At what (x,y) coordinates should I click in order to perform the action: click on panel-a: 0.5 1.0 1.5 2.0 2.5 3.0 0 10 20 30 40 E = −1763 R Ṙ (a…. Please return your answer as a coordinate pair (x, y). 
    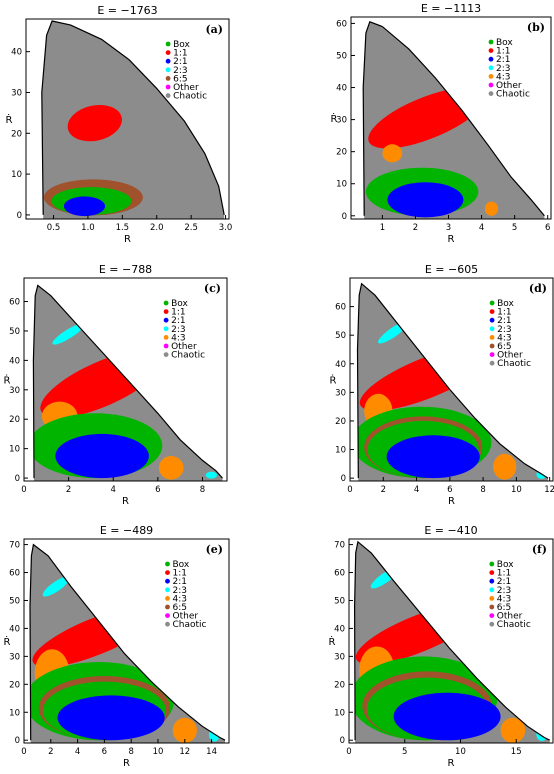
    Looking at the image, I should click on (119, 124).